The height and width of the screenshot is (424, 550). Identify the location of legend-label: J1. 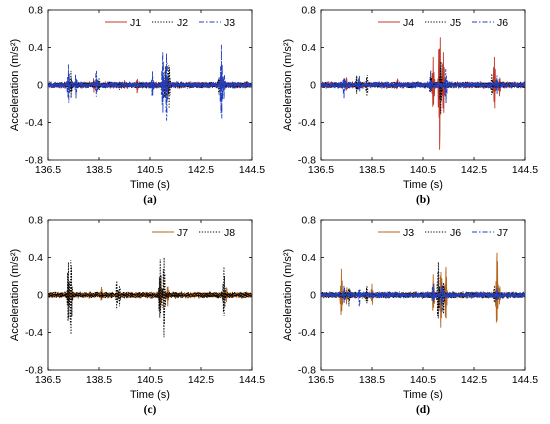
(135, 23).